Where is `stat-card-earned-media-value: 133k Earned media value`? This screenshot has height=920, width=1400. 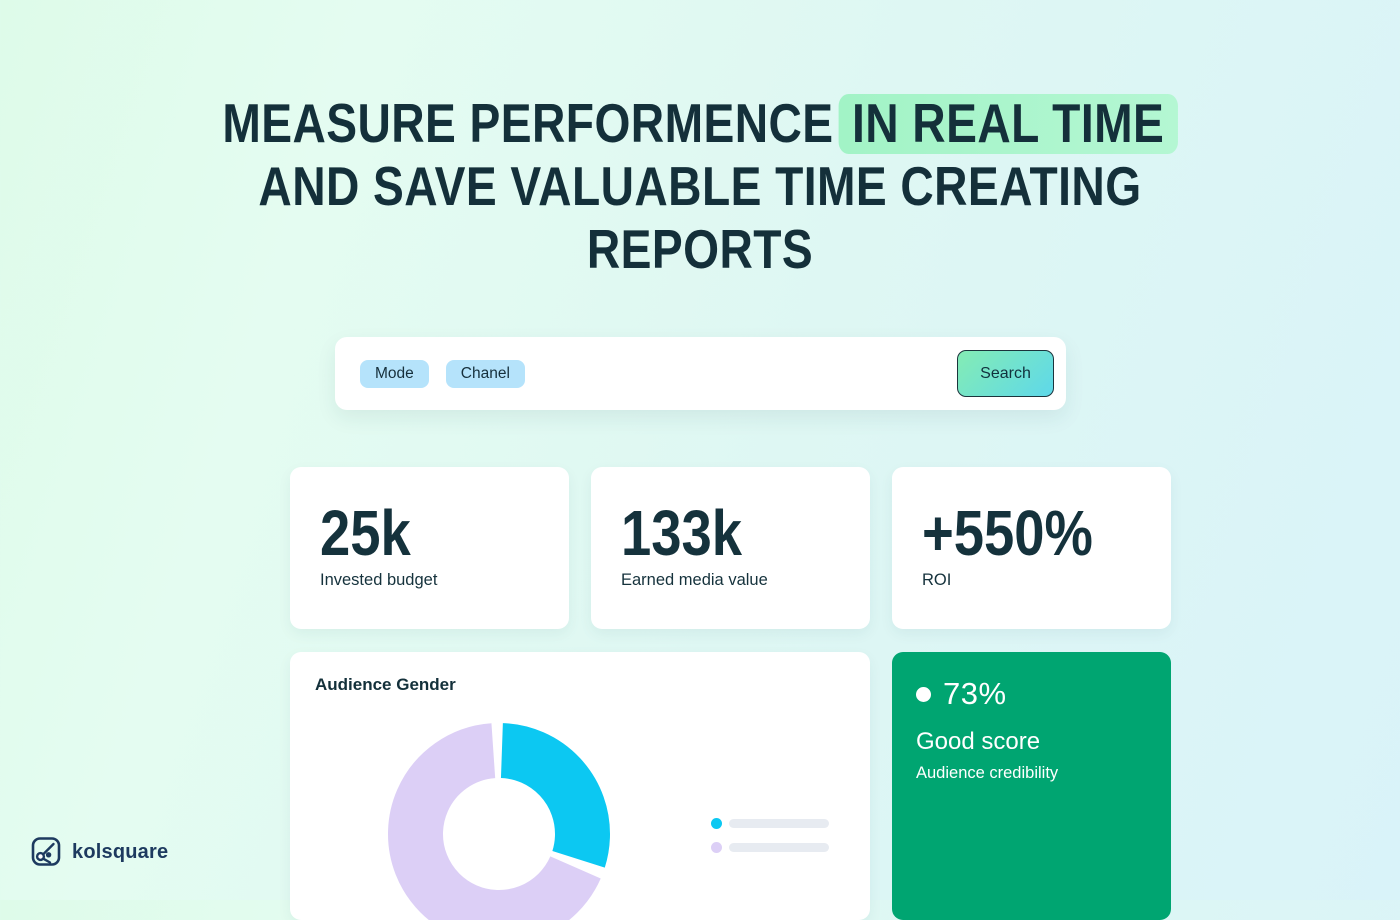 stat-card-earned-media-value: 133k Earned media value is located at coordinates (730, 548).